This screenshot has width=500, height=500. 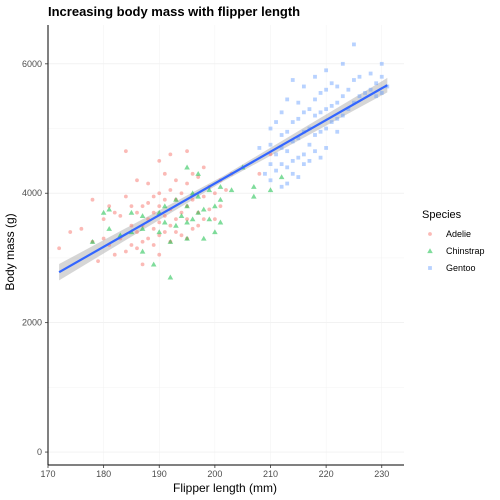 What do you see at coordinates (461, 268) in the screenshot?
I see `legend-label: Gentoo` at bounding box center [461, 268].